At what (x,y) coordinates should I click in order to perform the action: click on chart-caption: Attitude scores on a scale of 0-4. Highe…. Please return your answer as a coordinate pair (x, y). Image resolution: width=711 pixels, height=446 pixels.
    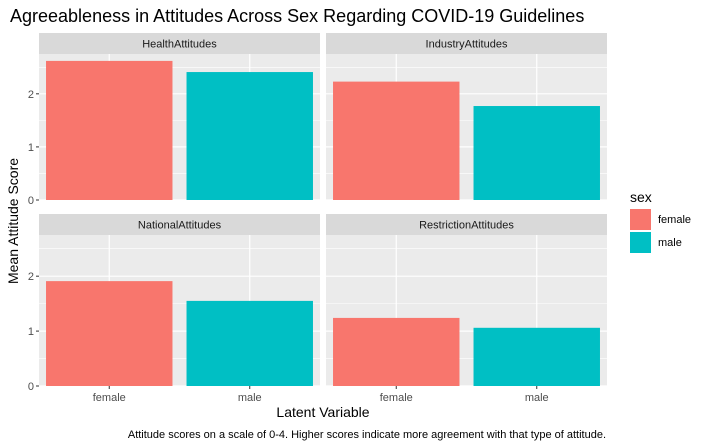
    Looking at the image, I should click on (367, 435).